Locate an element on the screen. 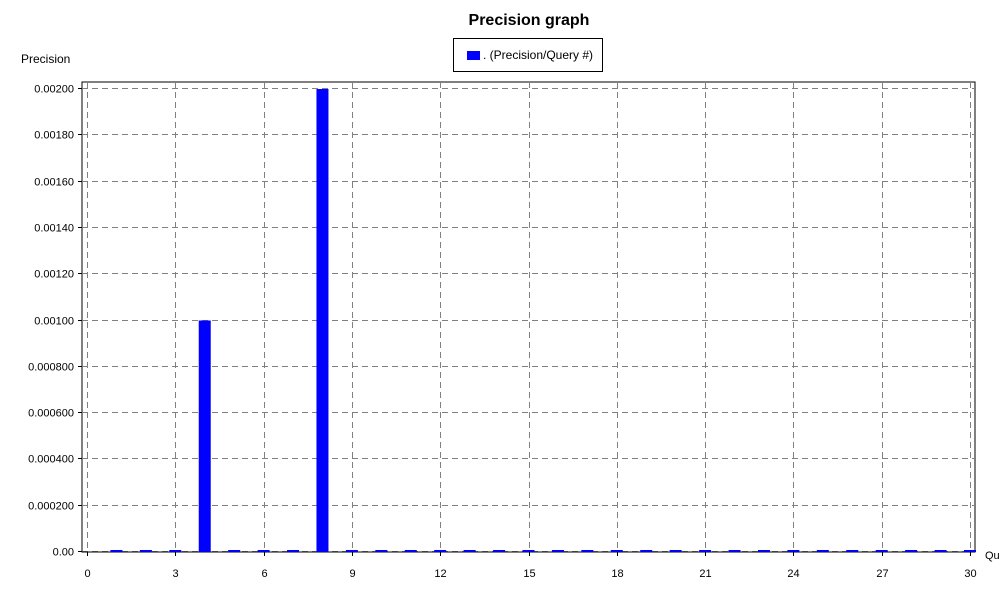 This screenshot has height=600, width=1000. legend: . (Precision/Query #) is located at coordinates (528, 55).